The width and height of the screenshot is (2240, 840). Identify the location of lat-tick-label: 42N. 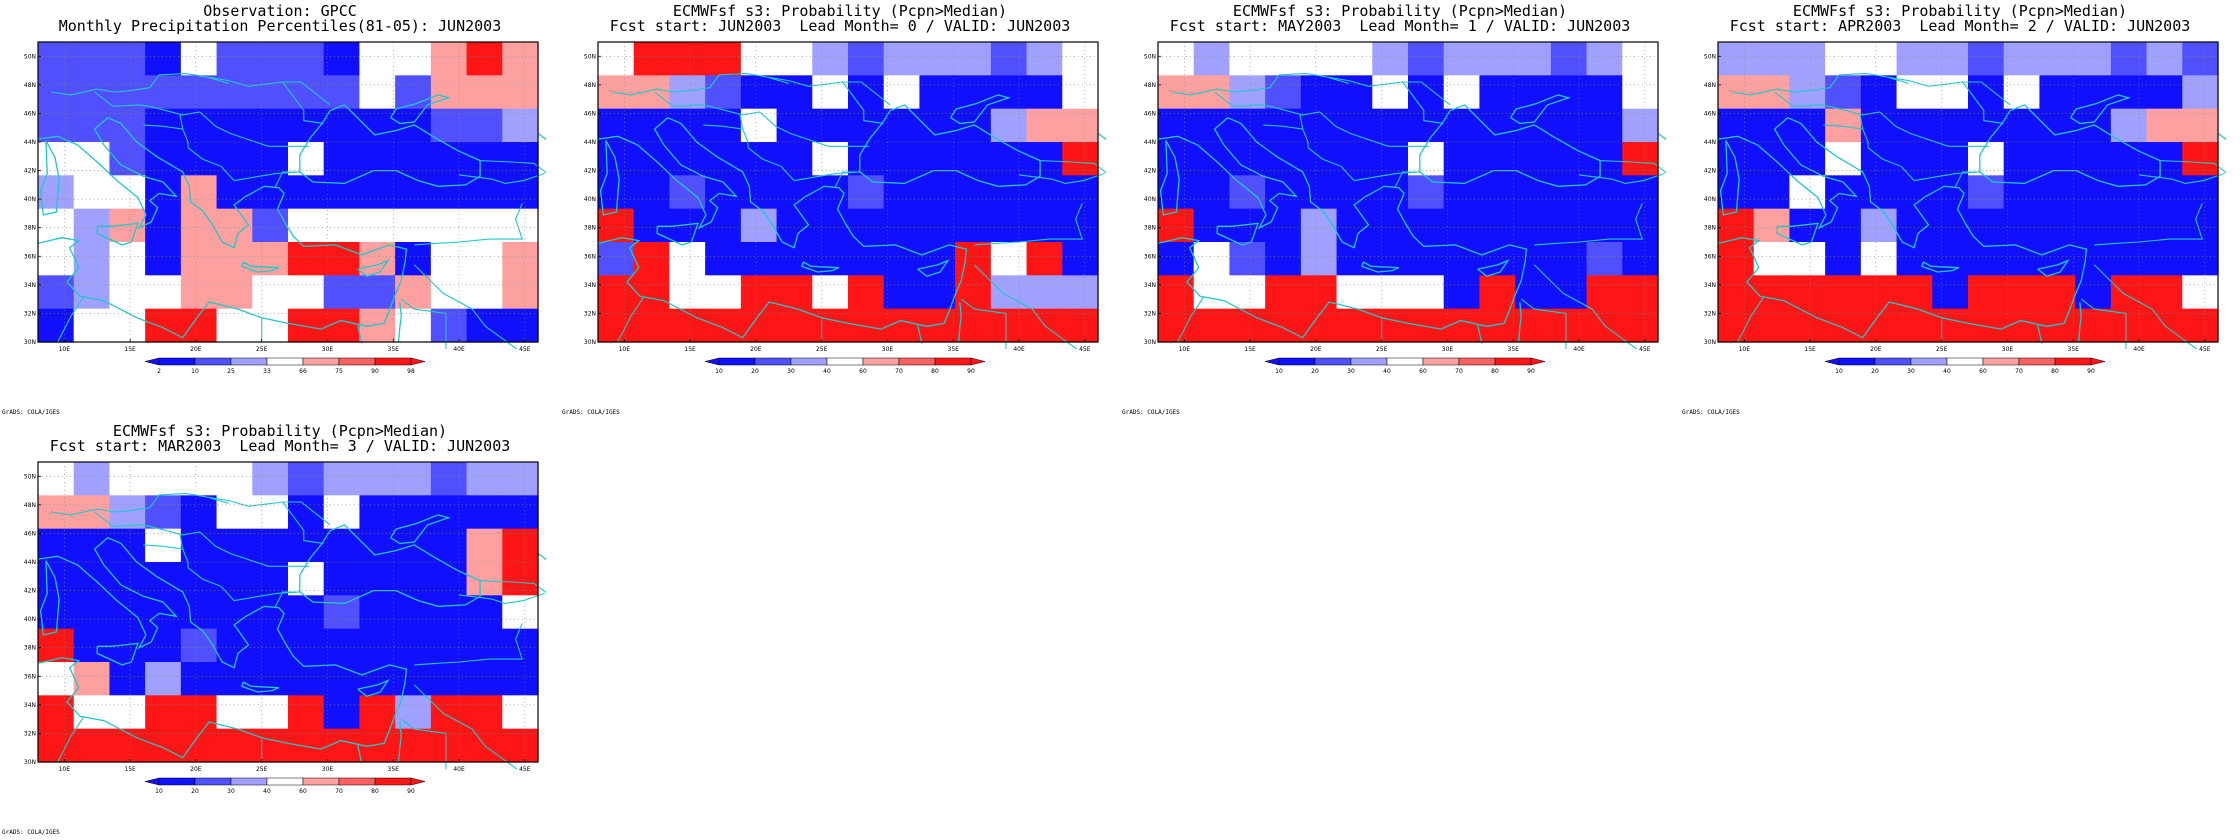
(30, 171).